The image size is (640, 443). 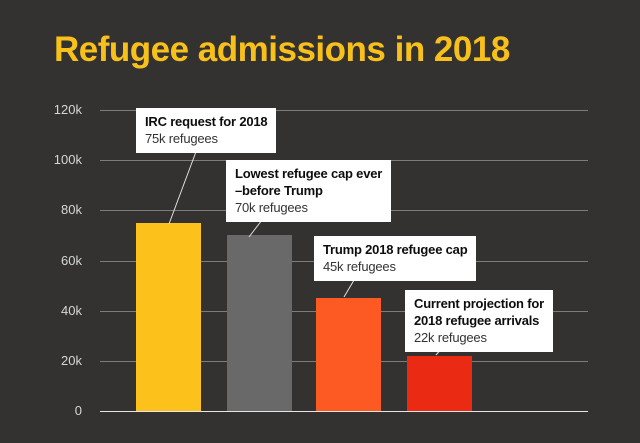 What do you see at coordinates (450, 337) in the screenshot?
I see `annotation-value: 22k refugees` at bounding box center [450, 337].